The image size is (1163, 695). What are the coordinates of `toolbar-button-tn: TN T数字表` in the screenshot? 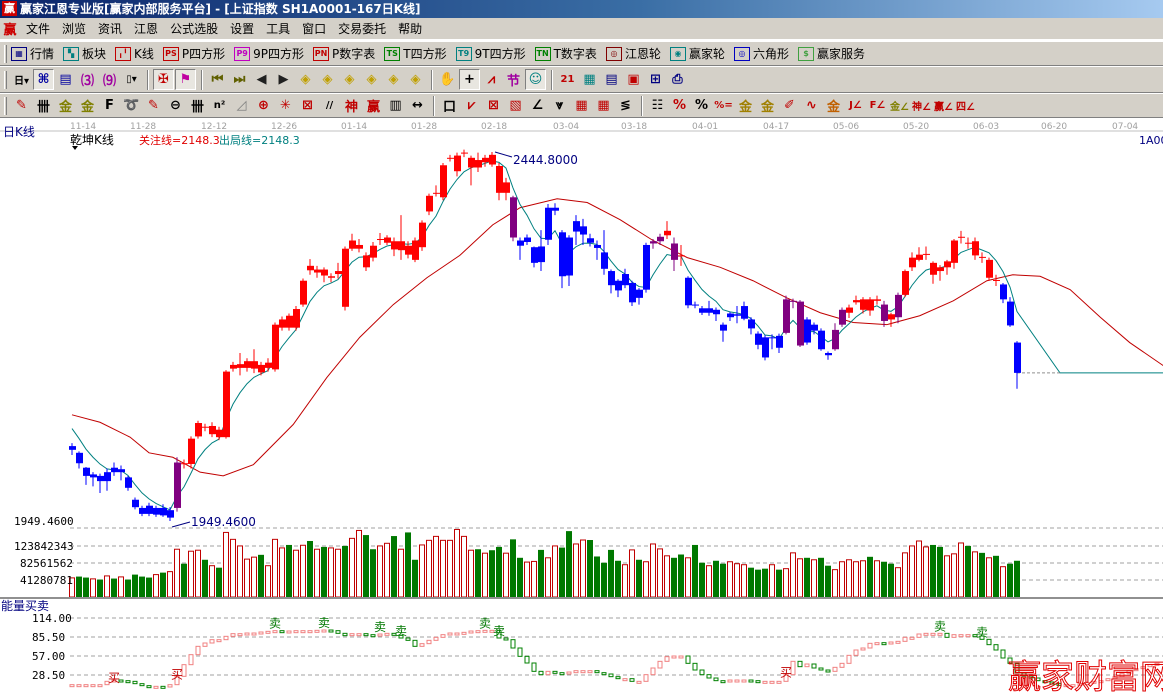 It's located at (565, 53).